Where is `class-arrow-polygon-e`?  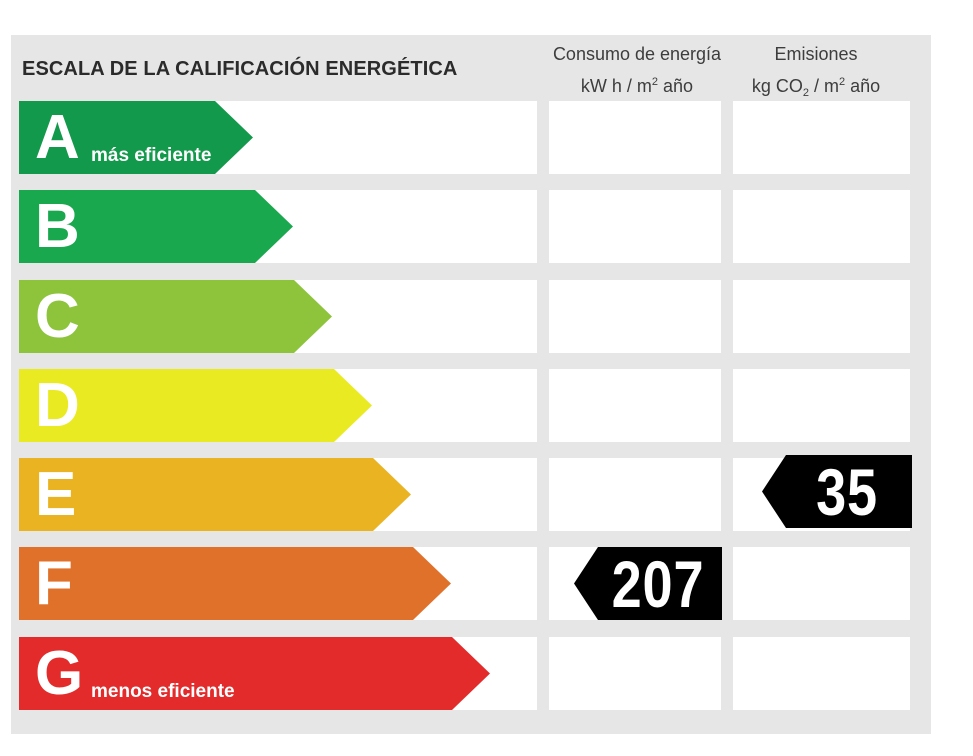 class-arrow-polygon-e is located at coordinates (215, 494).